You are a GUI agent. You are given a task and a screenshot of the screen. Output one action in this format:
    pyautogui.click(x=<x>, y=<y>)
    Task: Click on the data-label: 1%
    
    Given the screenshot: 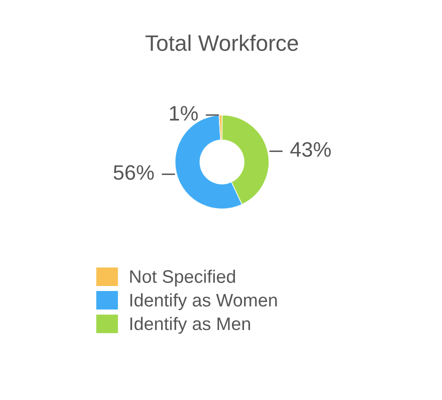 What is the action you would take?
    pyautogui.click(x=184, y=113)
    